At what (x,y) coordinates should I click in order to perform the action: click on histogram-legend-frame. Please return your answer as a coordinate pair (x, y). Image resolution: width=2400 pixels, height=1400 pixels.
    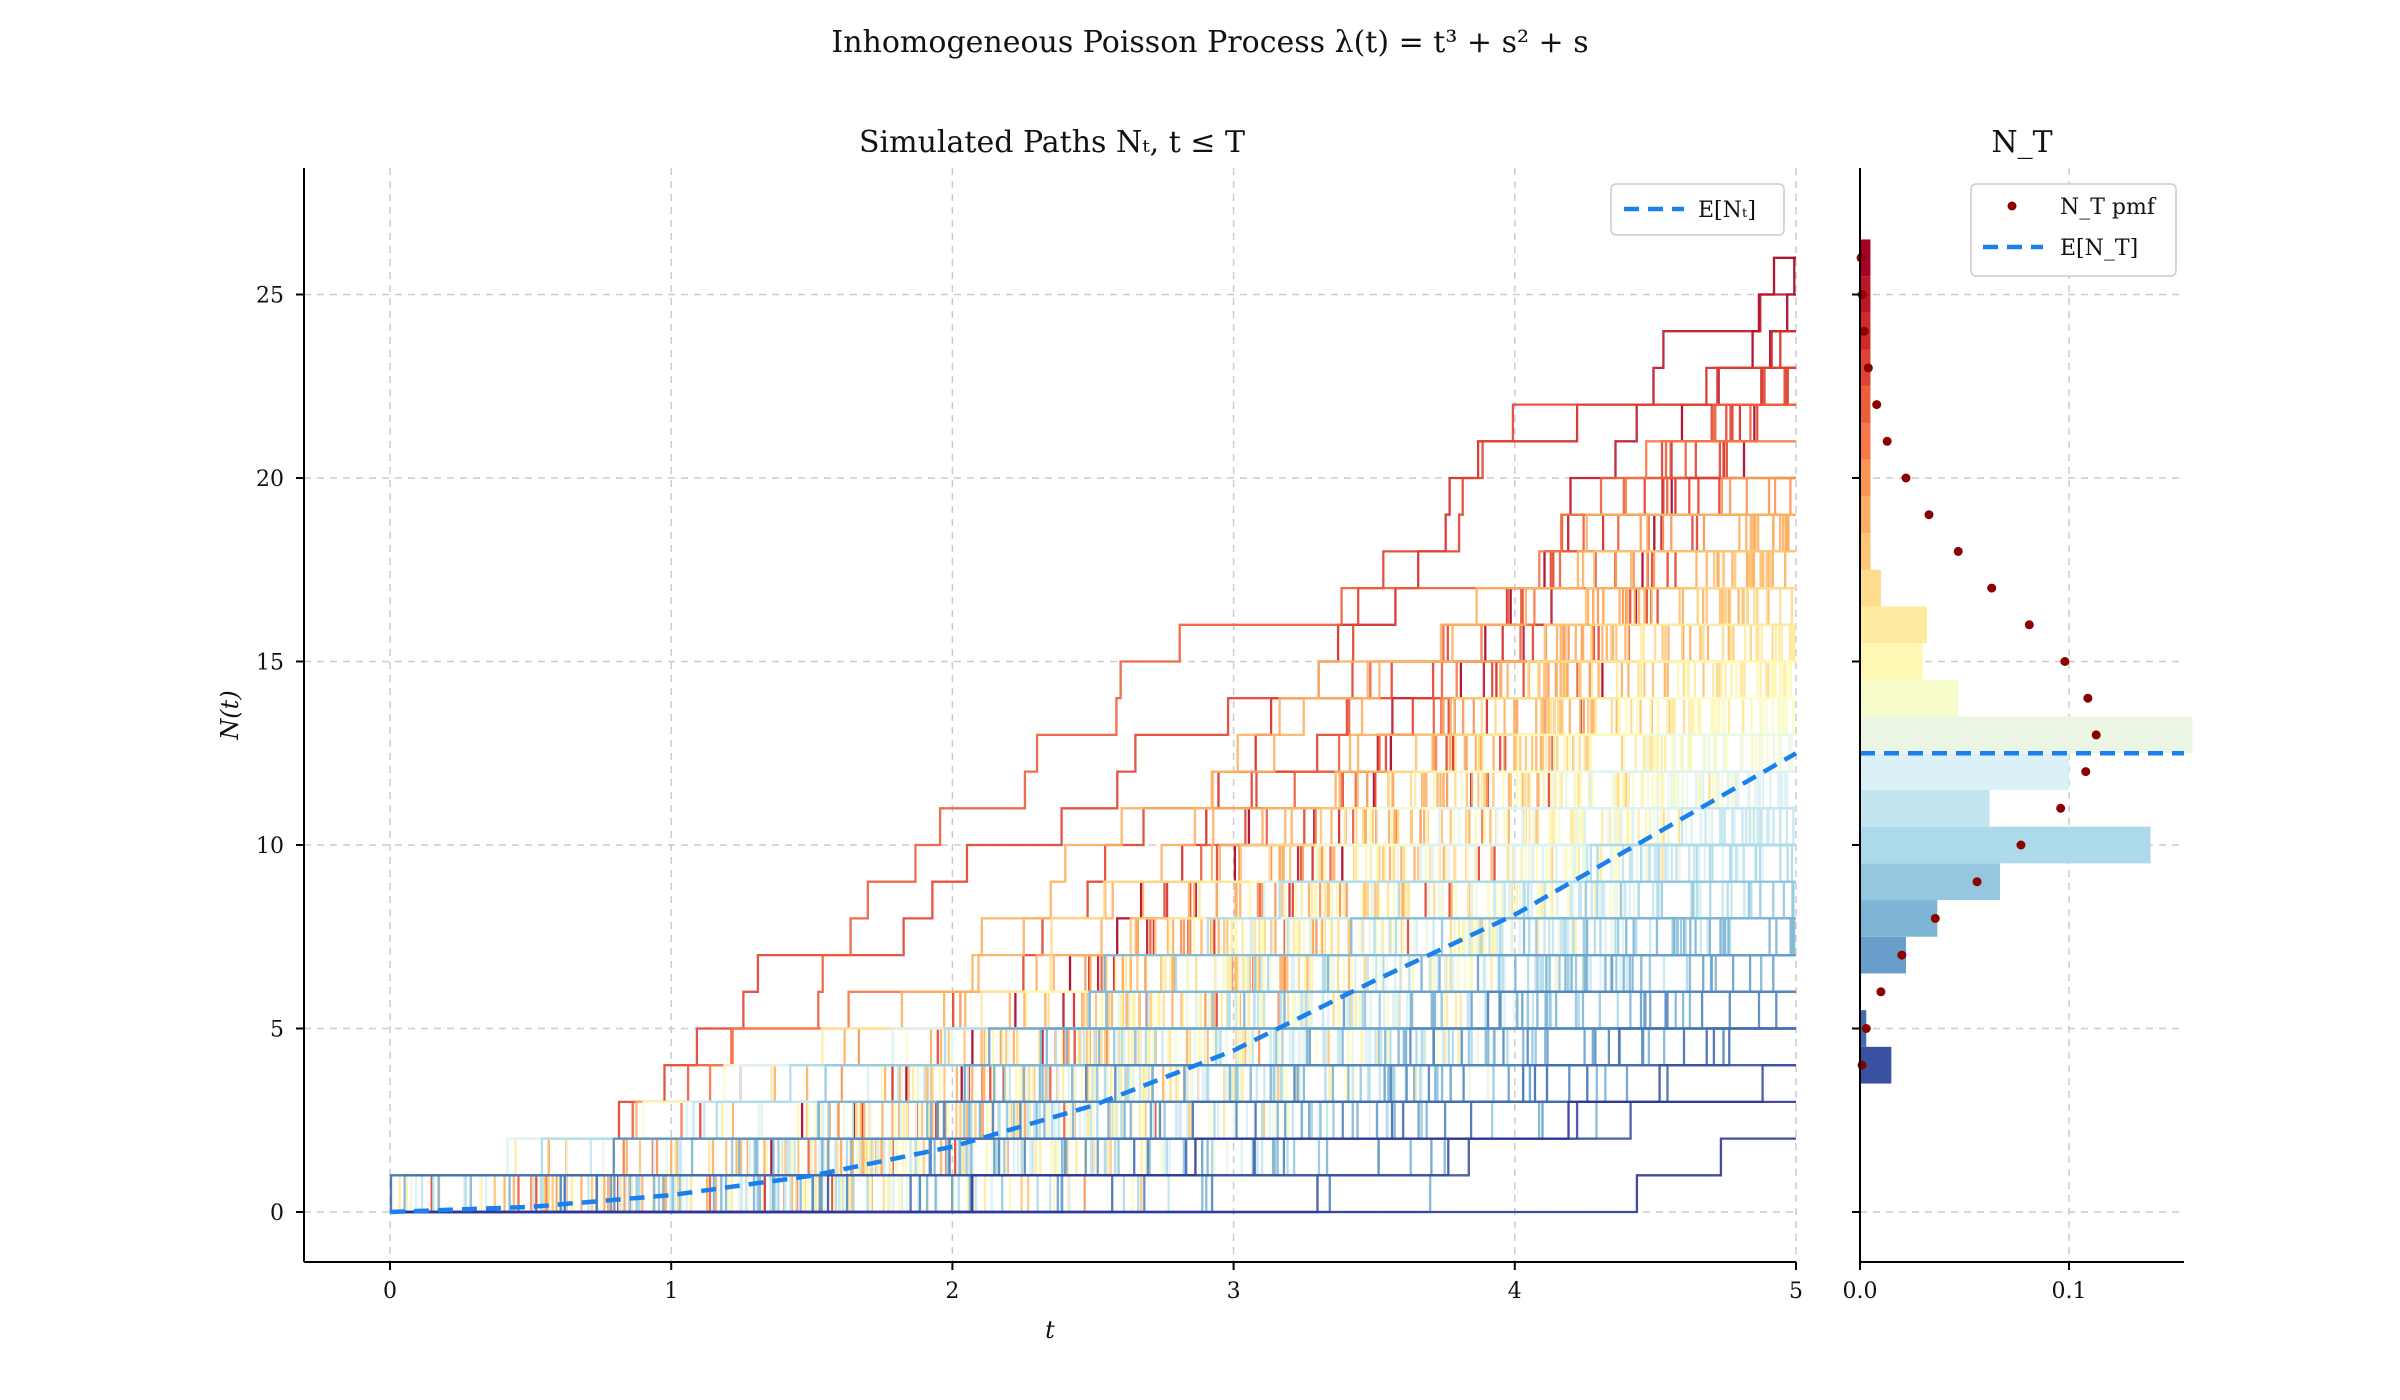
    Looking at the image, I should click on (2073, 230).